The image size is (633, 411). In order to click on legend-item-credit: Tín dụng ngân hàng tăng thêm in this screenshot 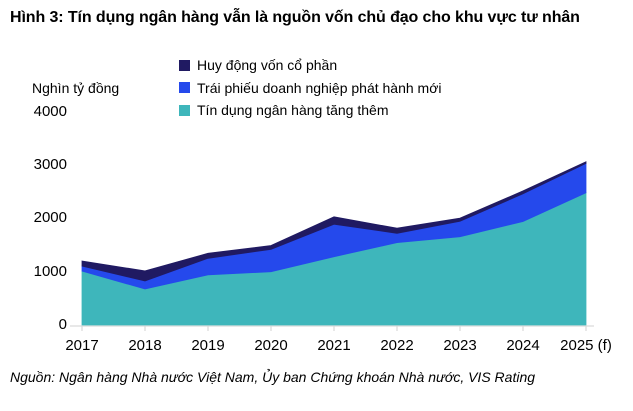, I will do `click(310, 110)`.